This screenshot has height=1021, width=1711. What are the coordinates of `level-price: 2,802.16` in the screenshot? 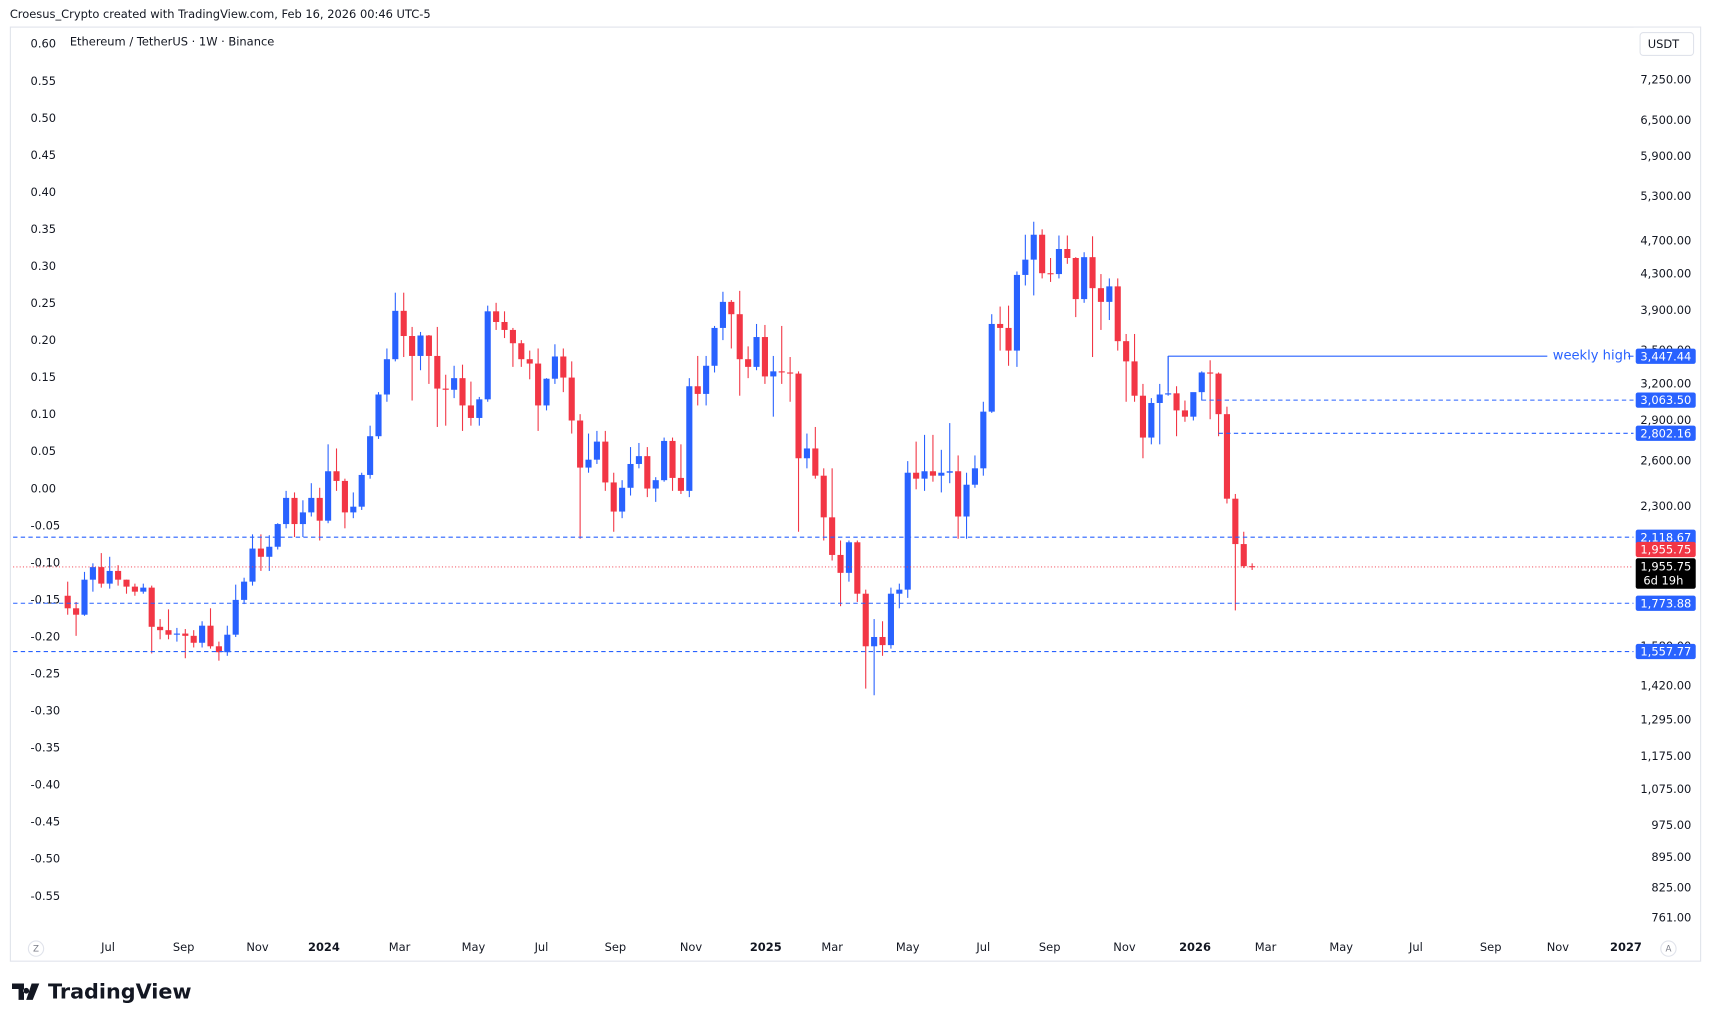 It's located at (1665, 433).